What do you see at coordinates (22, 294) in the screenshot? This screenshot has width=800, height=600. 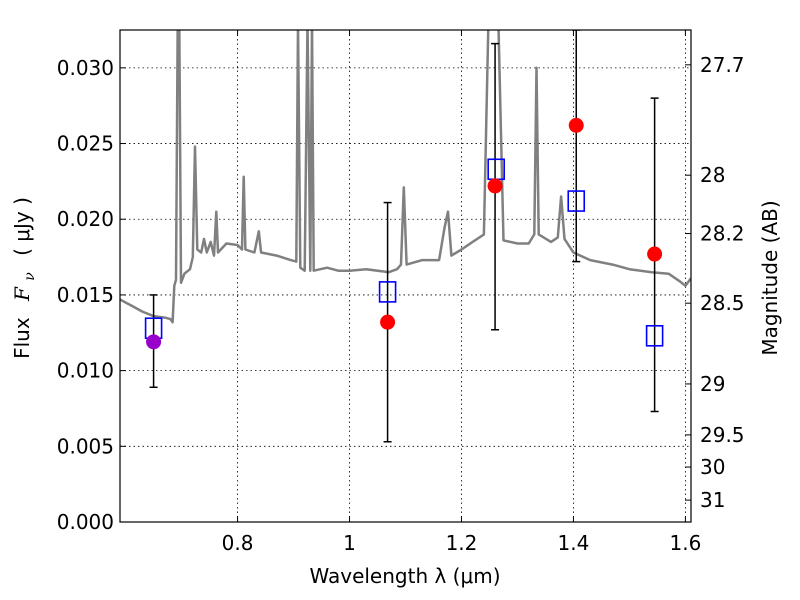 I see `y-axis-label-symbol: F` at bounding box center [22, 294].